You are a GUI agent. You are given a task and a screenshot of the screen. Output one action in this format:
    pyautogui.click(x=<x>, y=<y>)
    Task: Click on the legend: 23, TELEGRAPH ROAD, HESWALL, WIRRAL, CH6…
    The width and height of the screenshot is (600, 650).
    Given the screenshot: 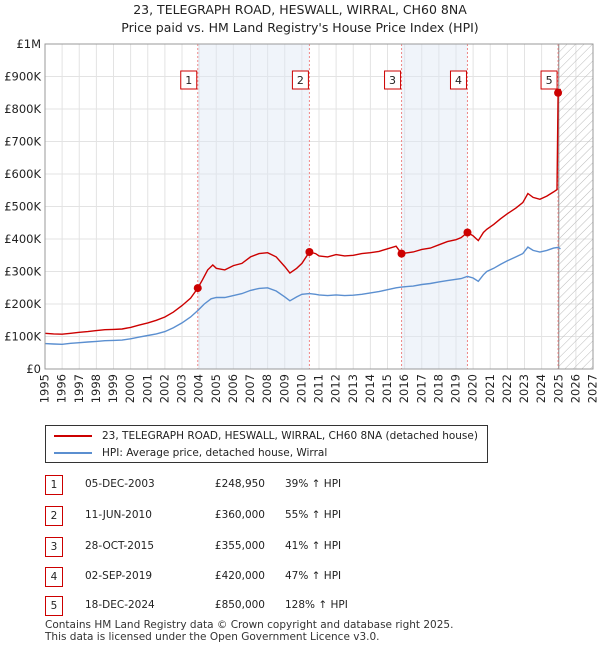 What is the action you would take?
    pyautogui.click(x=266, y=444)
    